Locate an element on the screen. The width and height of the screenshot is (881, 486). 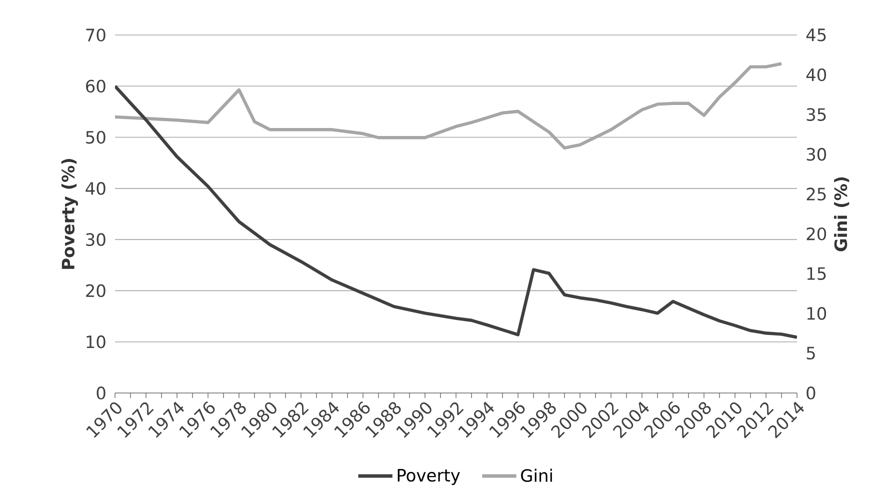
y-axis-title: Poverty (%) is located at coordinates (69, 214).